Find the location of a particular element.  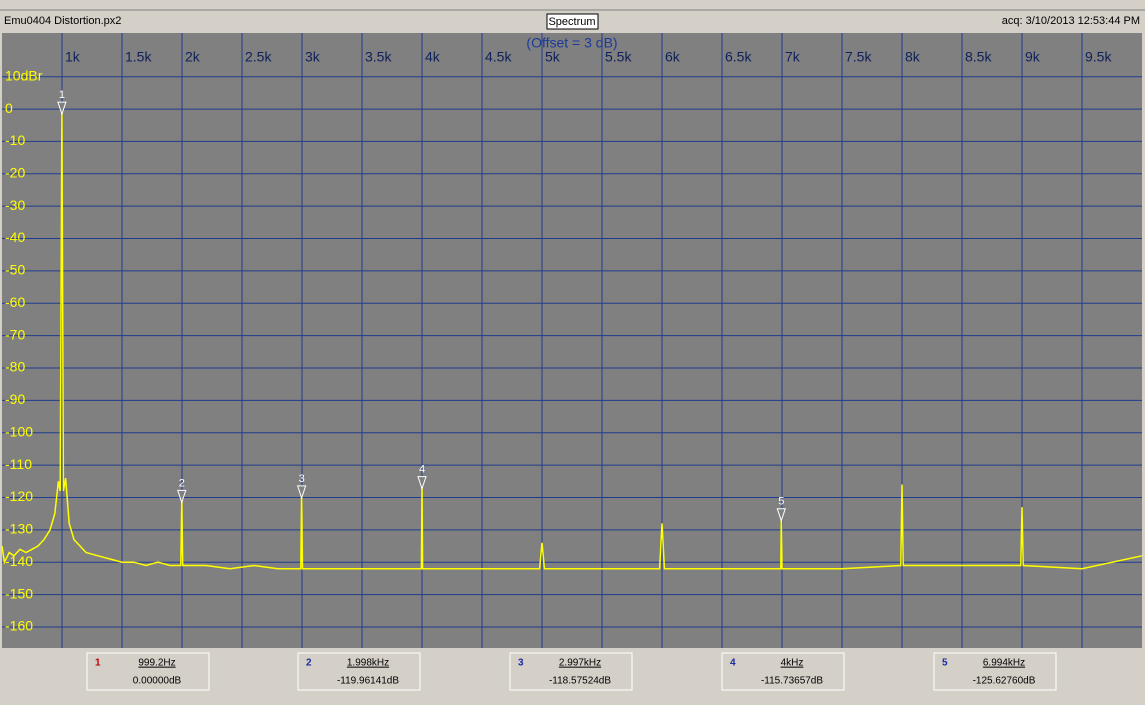

marker-level: -125.62760dB is located at coordinates (1004, 681).